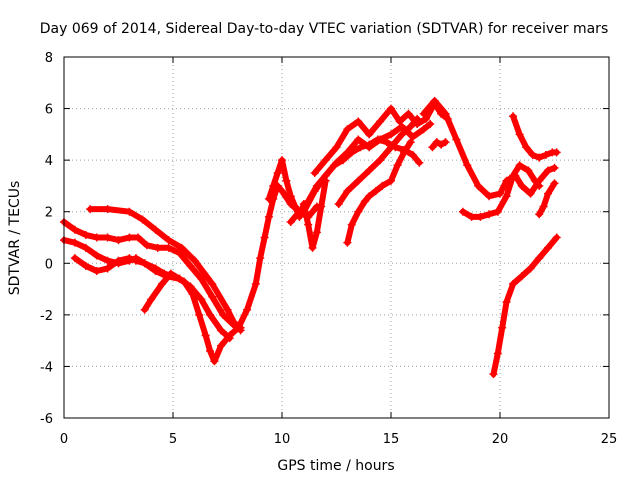  What do you see at coordinates (525, 306) in the screenshot?
I see `series-trace-r` at bounding box center [525, 306].